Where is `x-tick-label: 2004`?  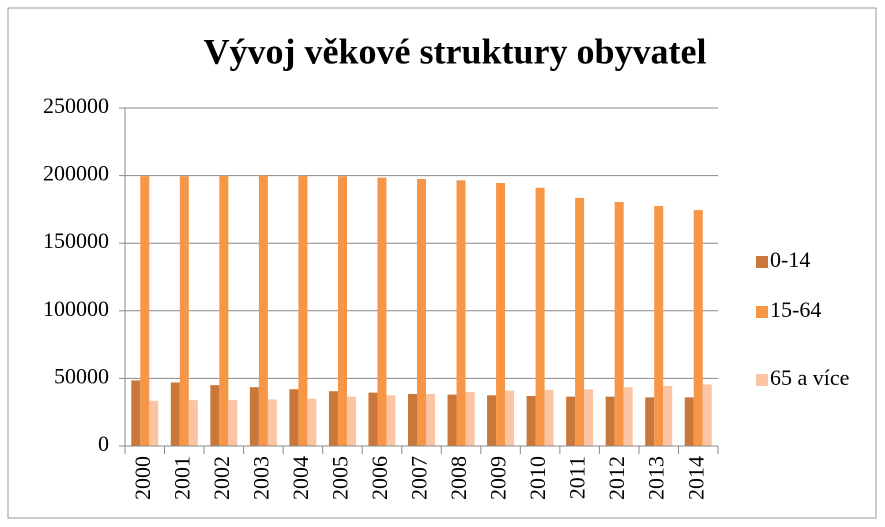 x-tick-label: 2004 is located at coordinates (300, 478).